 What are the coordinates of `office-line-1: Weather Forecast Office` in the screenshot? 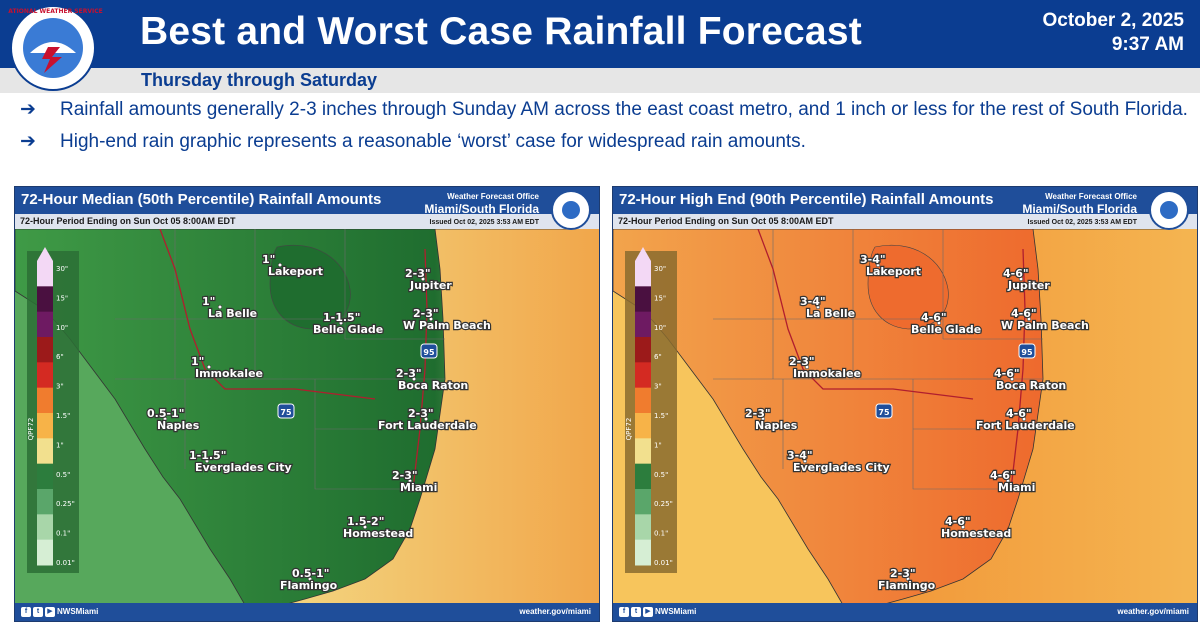 It's located at (493, 196).